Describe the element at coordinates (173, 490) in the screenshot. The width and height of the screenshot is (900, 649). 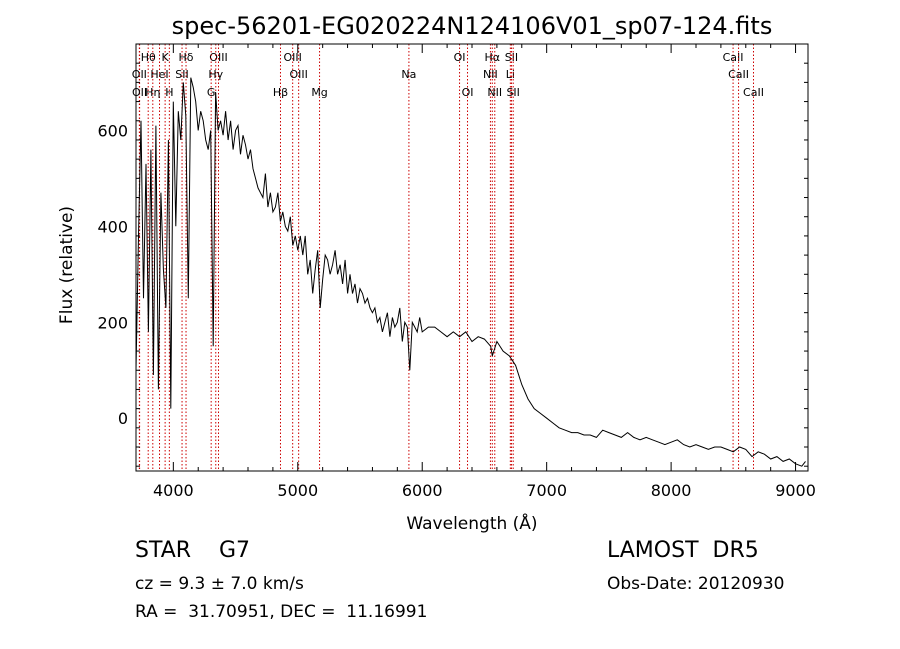
I see `x-tick-label: 4000` at that location.